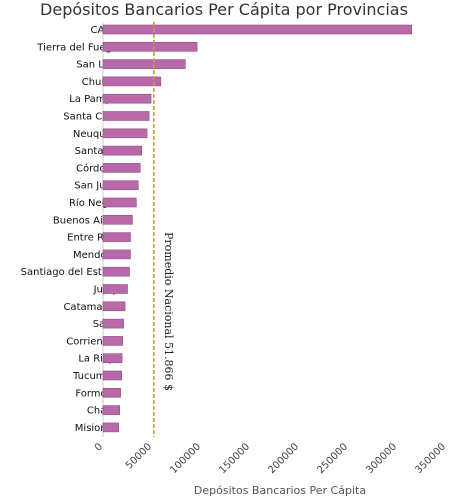 The height and width of the screenshot is (500, 460). Describe the element at coordinates (283, 458) in the screenshot. I see `x-tick-label: 200000` at that location.